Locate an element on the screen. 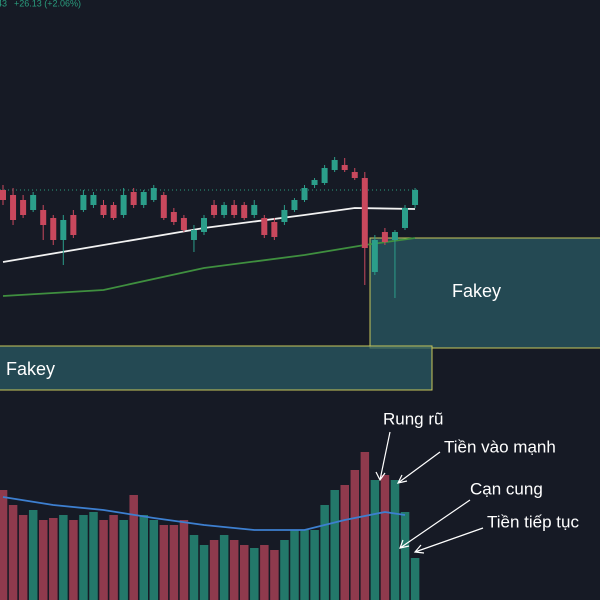  annotation: Cạn cung is located at coordinates (506, 488).